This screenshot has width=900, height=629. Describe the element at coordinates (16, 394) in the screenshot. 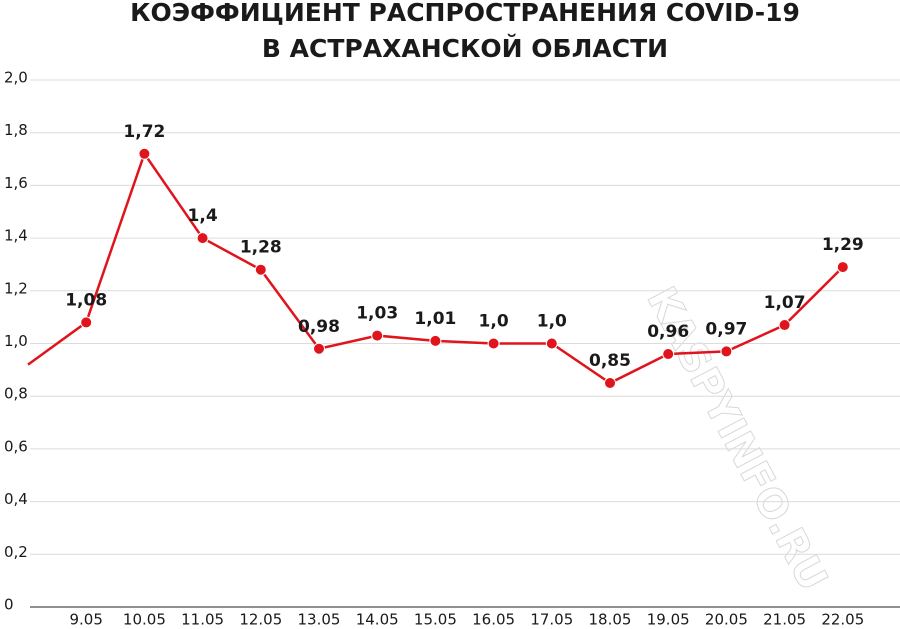

I see `y-tick-label: 0,8` at that location.